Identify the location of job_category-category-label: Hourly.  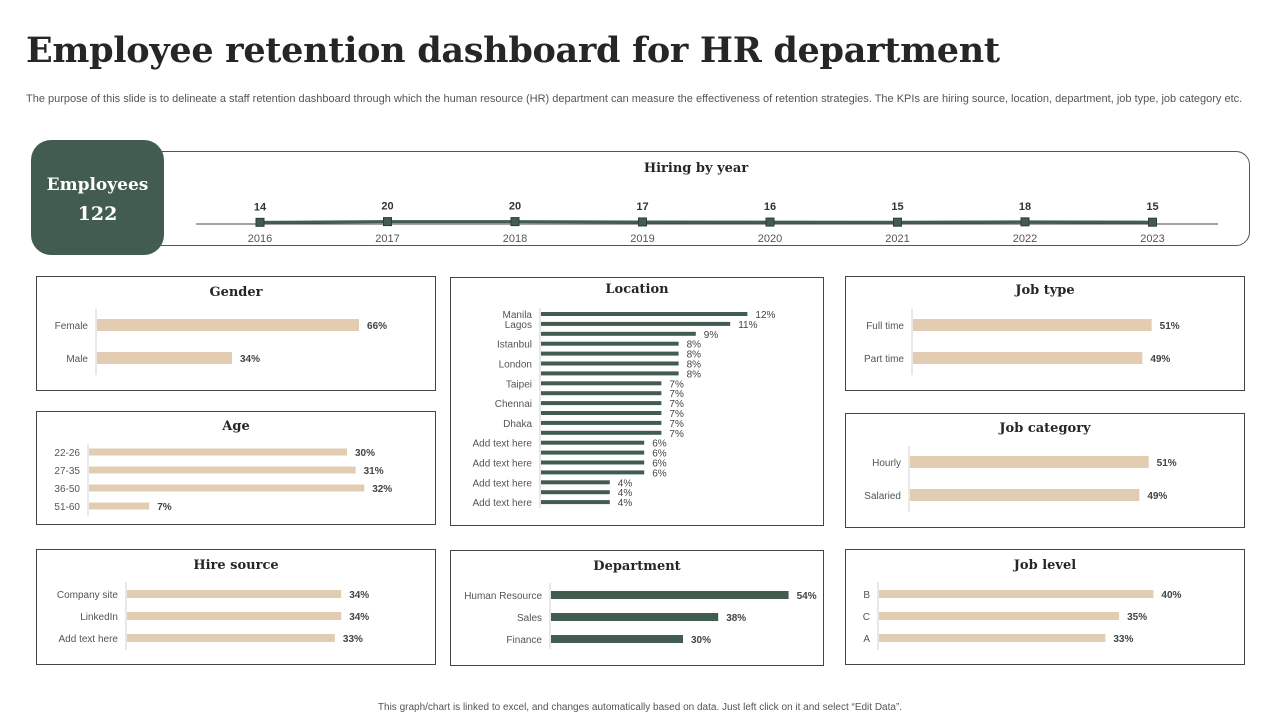
(886, 463).